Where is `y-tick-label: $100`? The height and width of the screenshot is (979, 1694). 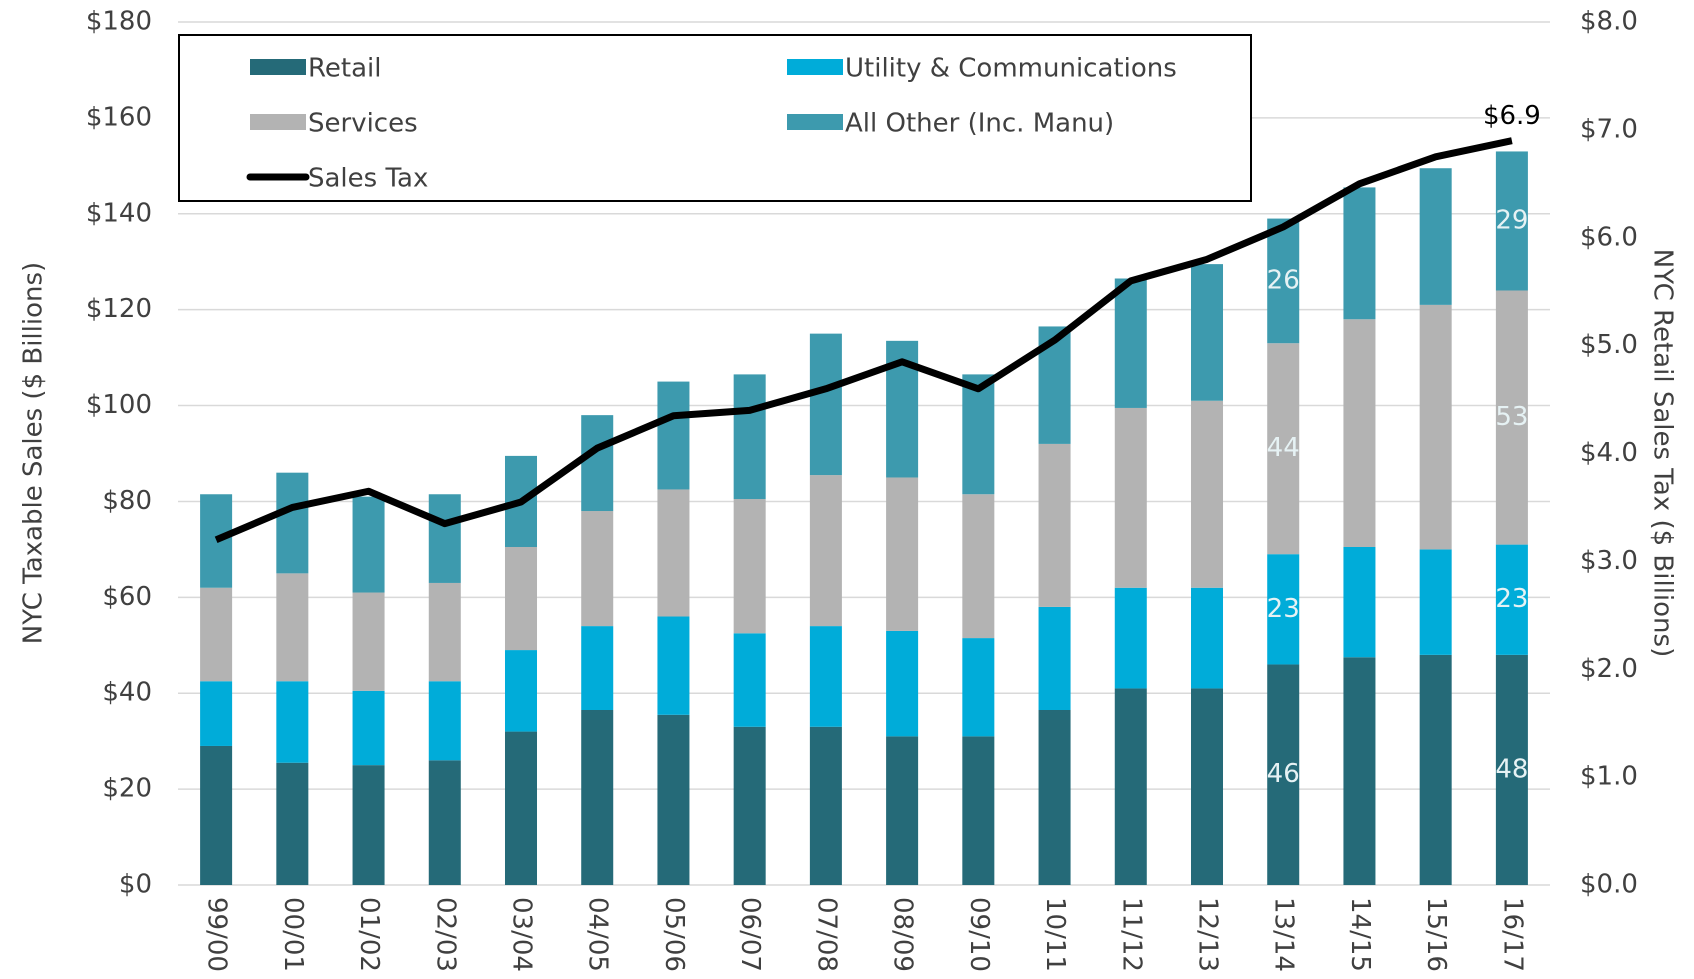 y-tick-label: $100 is located at coordinates (119, 405).